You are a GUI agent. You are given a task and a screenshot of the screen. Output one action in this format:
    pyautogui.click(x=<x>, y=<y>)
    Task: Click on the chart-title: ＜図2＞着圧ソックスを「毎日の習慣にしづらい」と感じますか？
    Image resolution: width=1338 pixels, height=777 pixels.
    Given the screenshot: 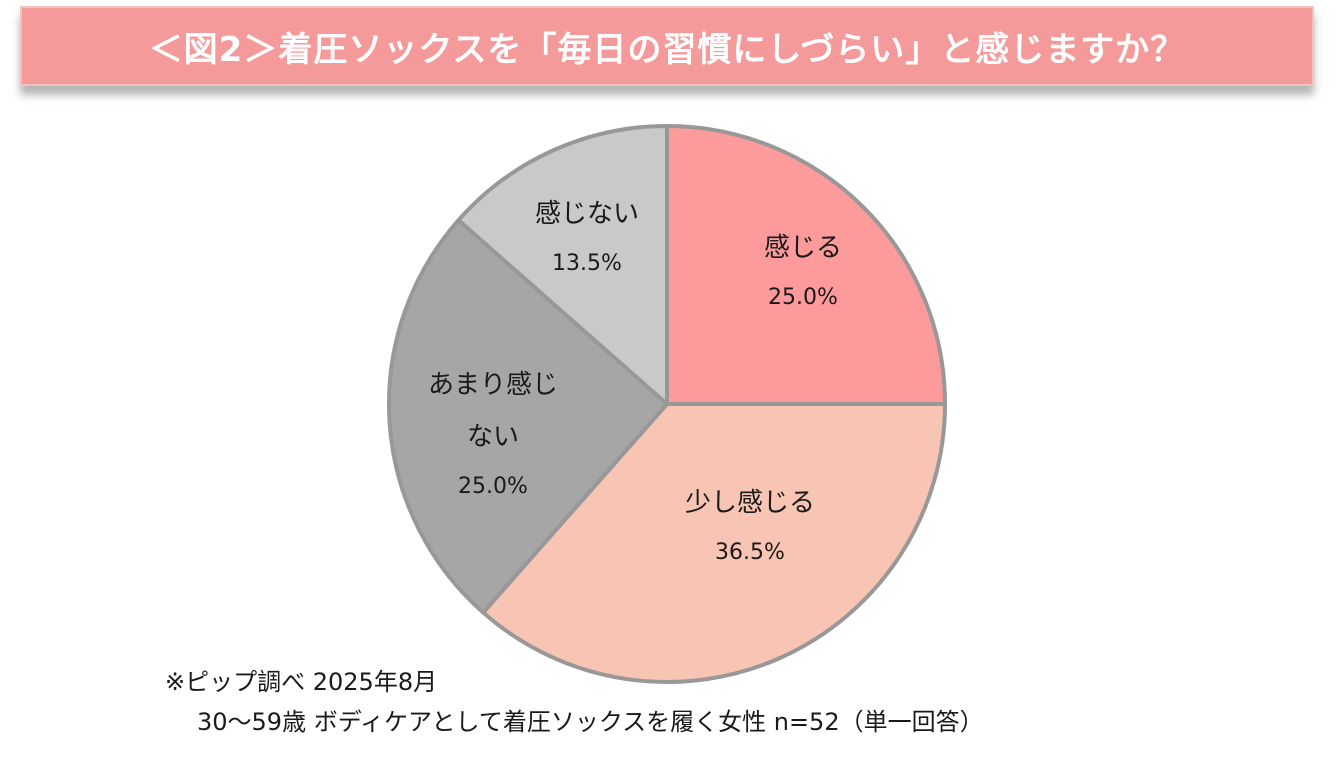 What is the action you would take?
    pyautogui.click(x=667, y=49)
    